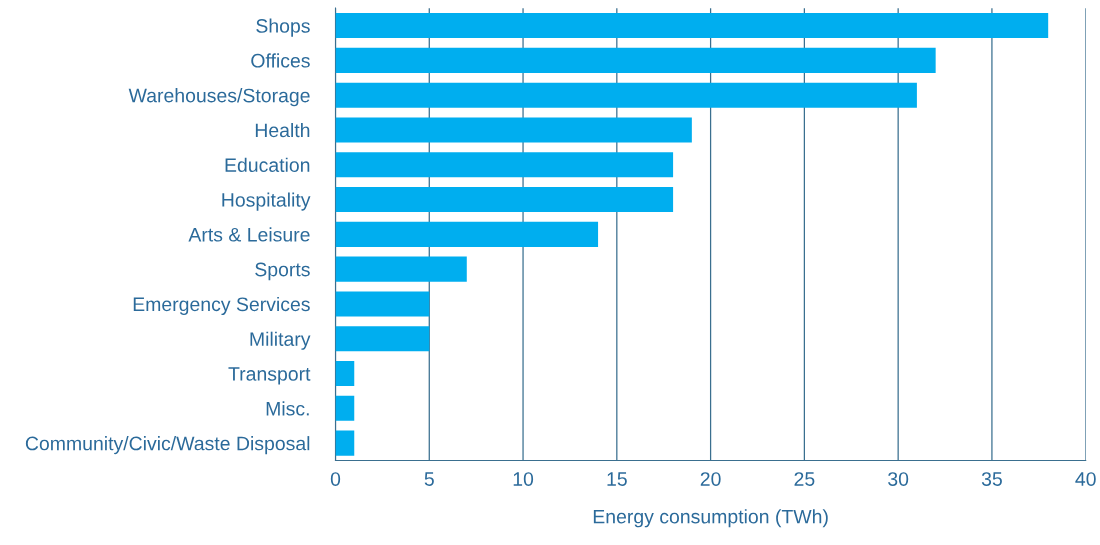 Image resolution: width=1100 pixels, height=545 pixels. What do you see at coordinates (219, 97) in the screenshot?
I see `y-tick-label: Warehouses/Storage` at bounding box center [219, 97].